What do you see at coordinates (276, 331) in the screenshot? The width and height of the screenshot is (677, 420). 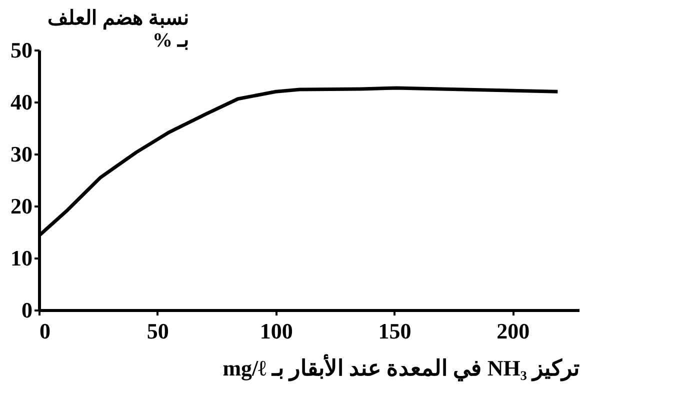 I see `x-tick-label: 100` at bounding box center [276, 331].